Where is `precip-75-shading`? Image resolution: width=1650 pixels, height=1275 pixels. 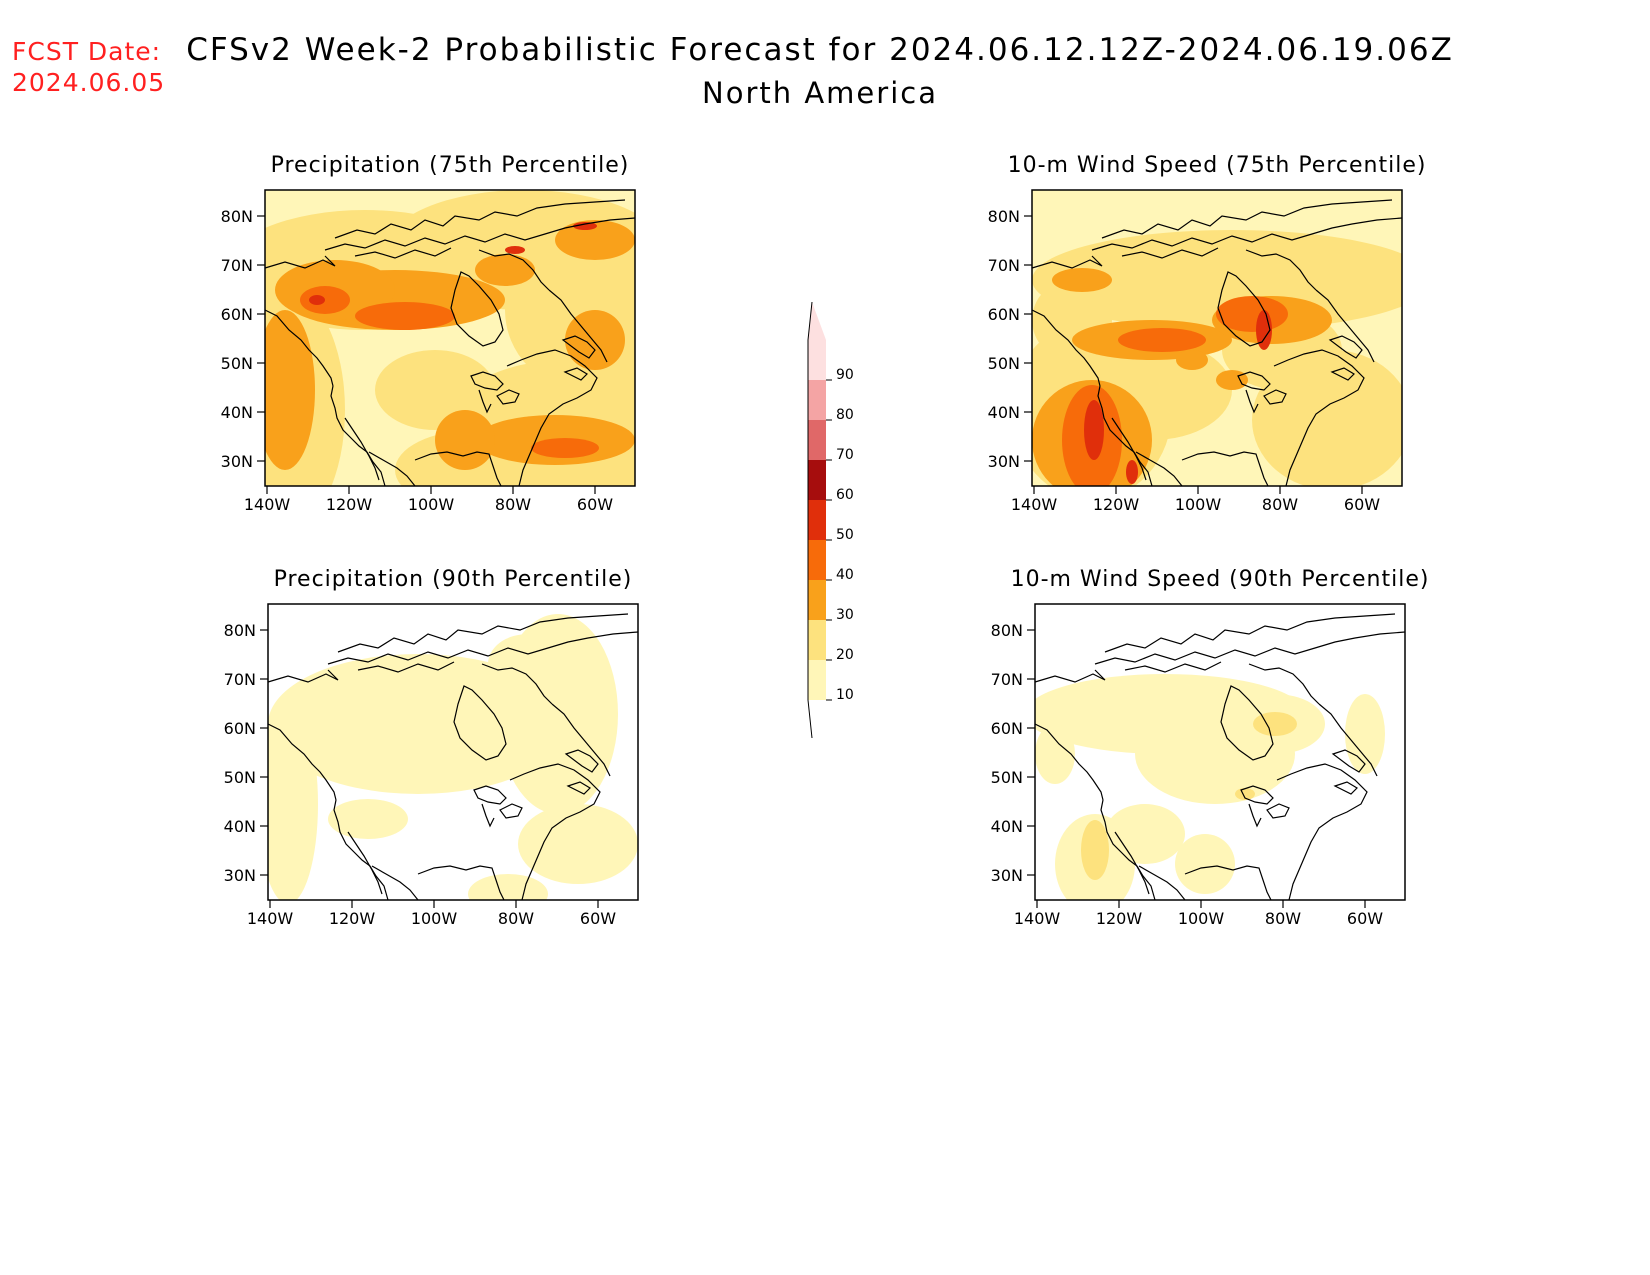
precip-75-shading is located at coordinates (450, 338).